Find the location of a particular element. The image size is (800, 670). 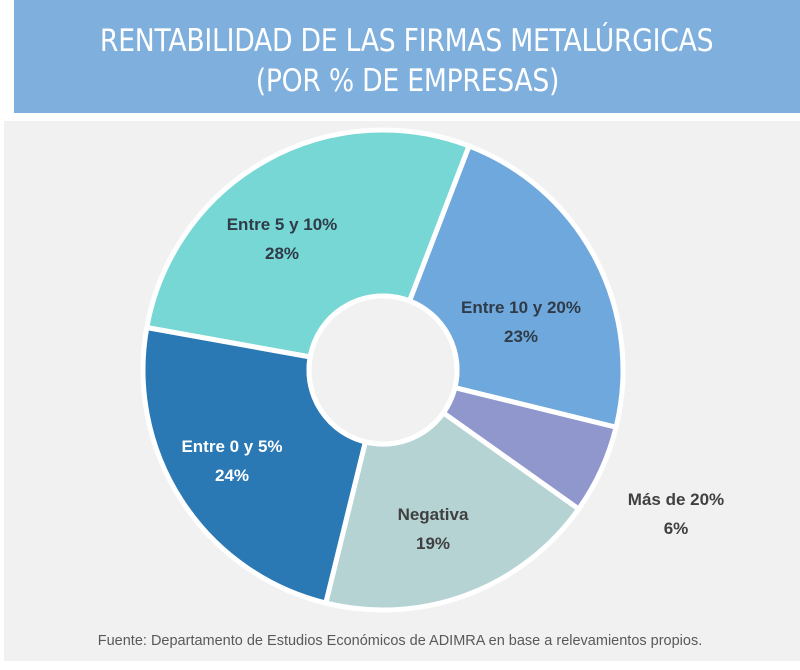

chart-title-line-2: (POR % DE EMPRESAS) is located at coordinates (407, 80).